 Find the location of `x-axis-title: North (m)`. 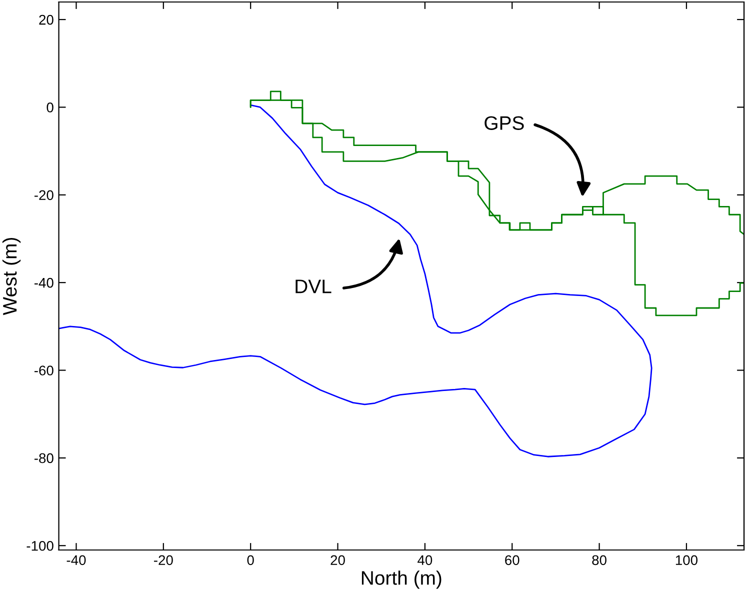

x-axis-title: North (m) is located at coordinates (402, 579).